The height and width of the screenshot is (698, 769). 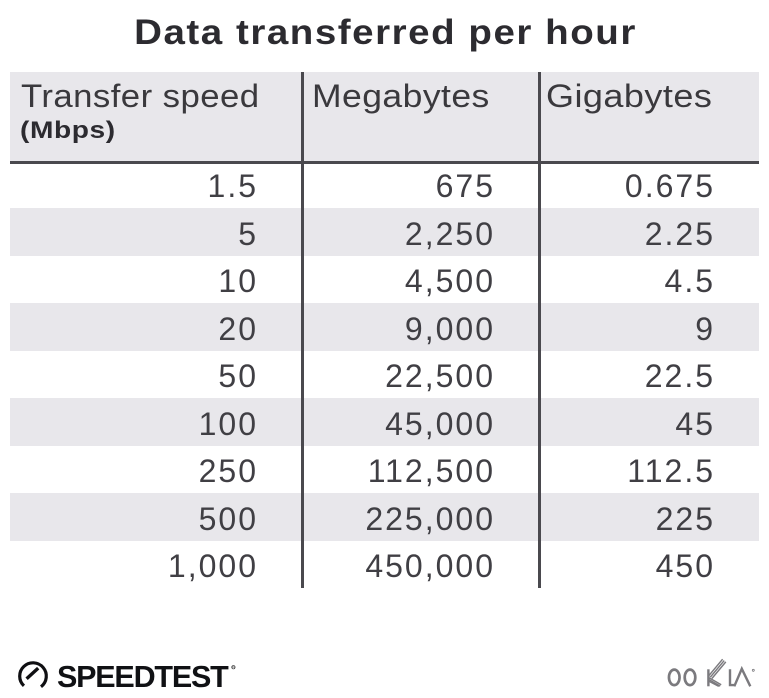 I want to click on svg-text: R, so click(x=234, y=668).